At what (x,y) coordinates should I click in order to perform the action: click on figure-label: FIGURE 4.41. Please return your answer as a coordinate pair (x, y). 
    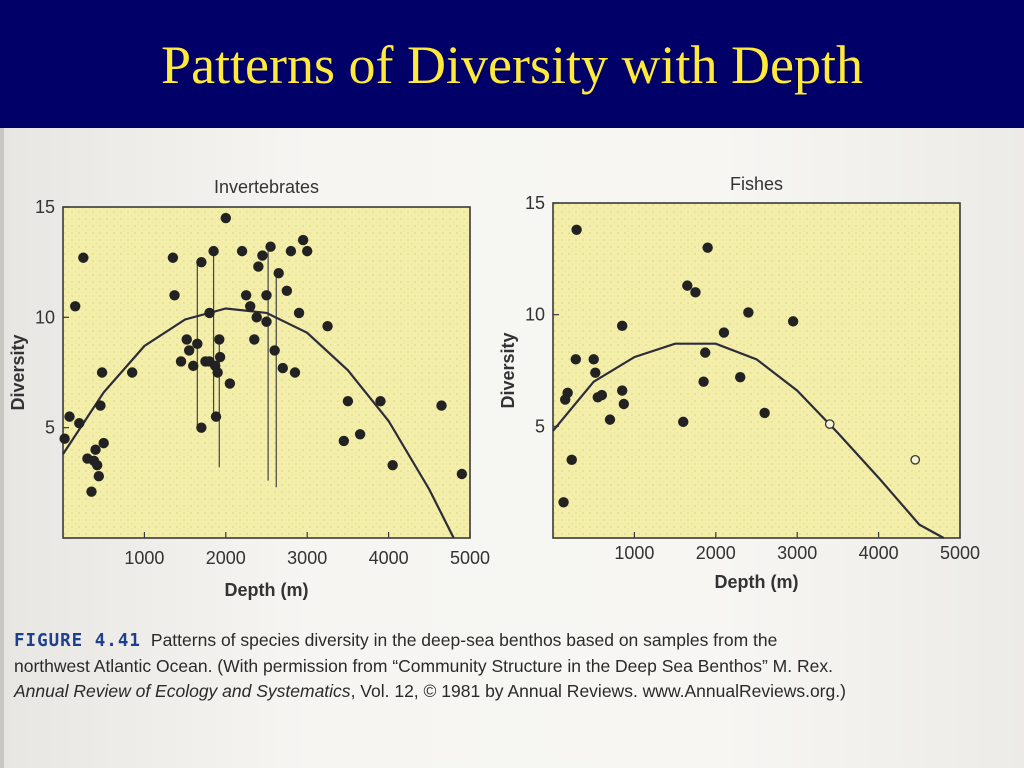
    Looking at the image, I should click on (77, 641).